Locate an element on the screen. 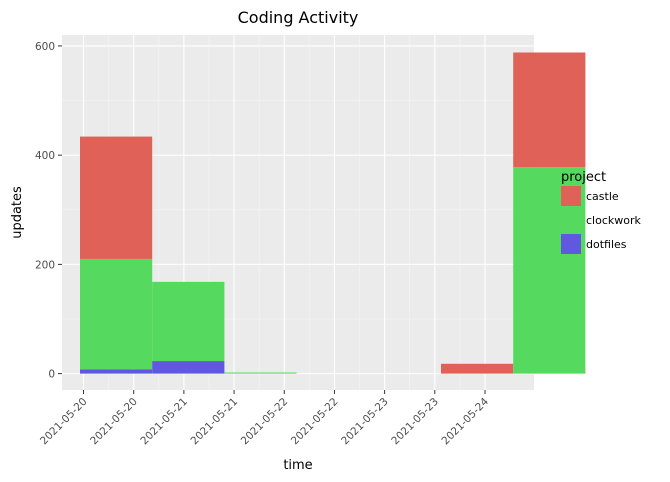 Image resolution: width=670 pixels, height=482 pixels. y-tick-label: 0 is located at coordinates (51, 375).